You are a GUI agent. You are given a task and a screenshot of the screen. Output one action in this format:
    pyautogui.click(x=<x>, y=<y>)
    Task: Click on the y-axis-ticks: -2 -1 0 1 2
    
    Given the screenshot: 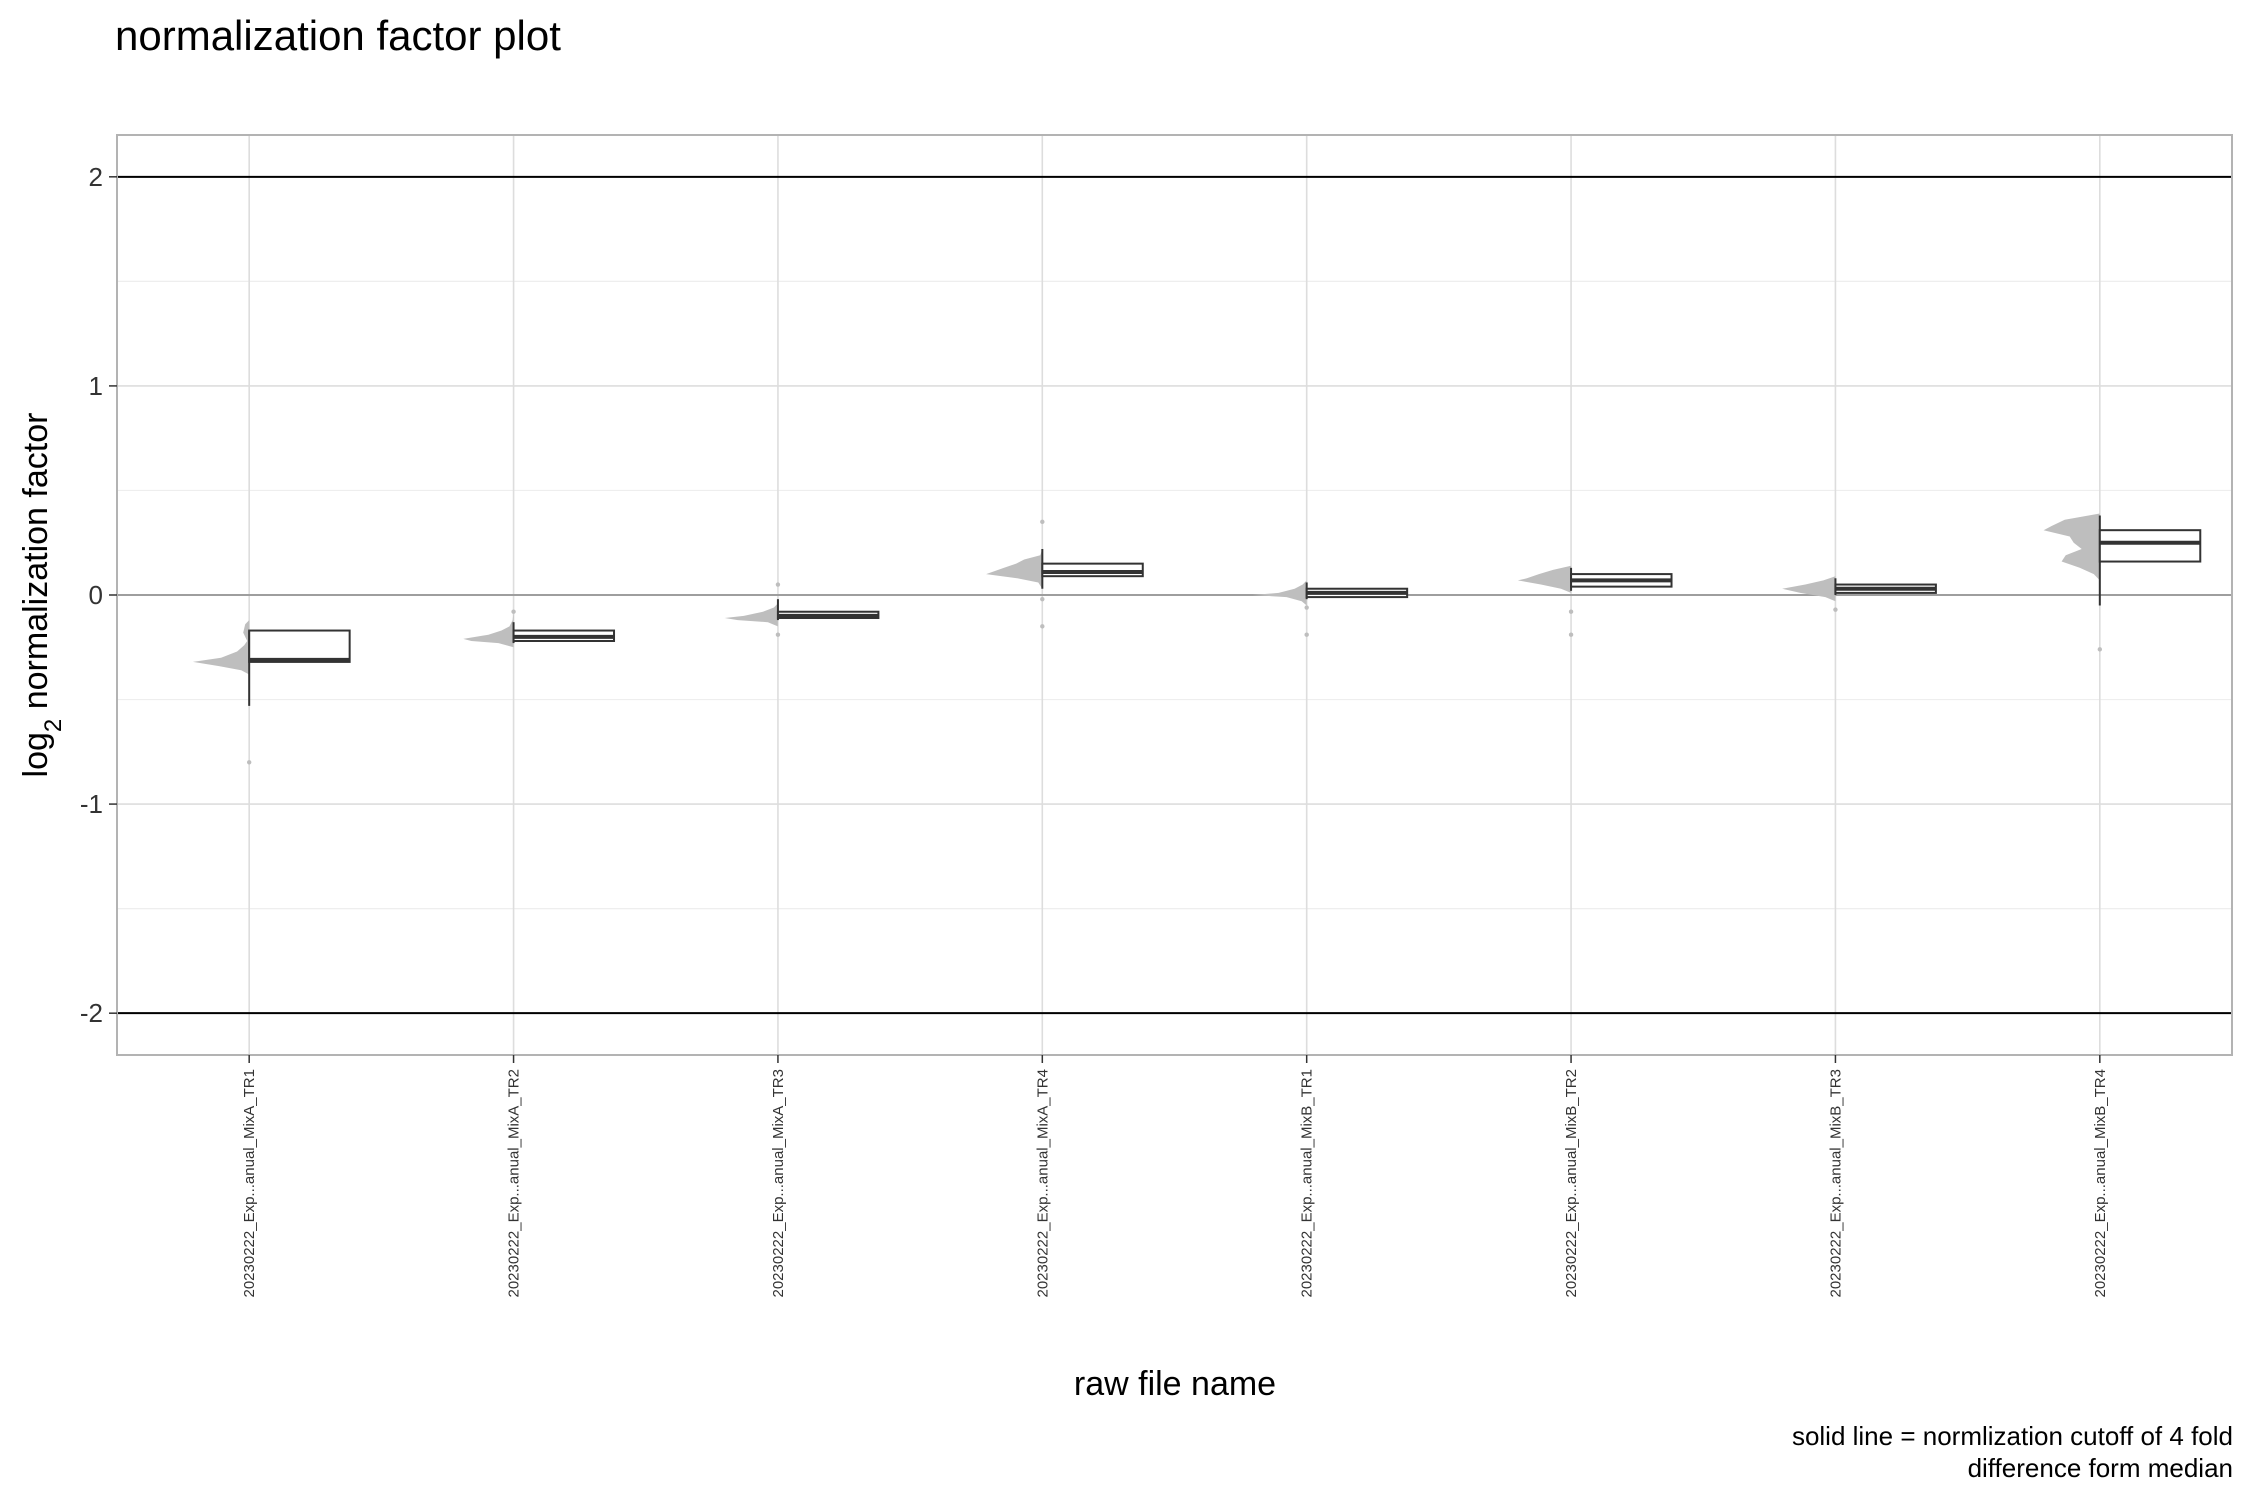 What is the action you would take?
    pyautogui.click(x=98, y=595)
    